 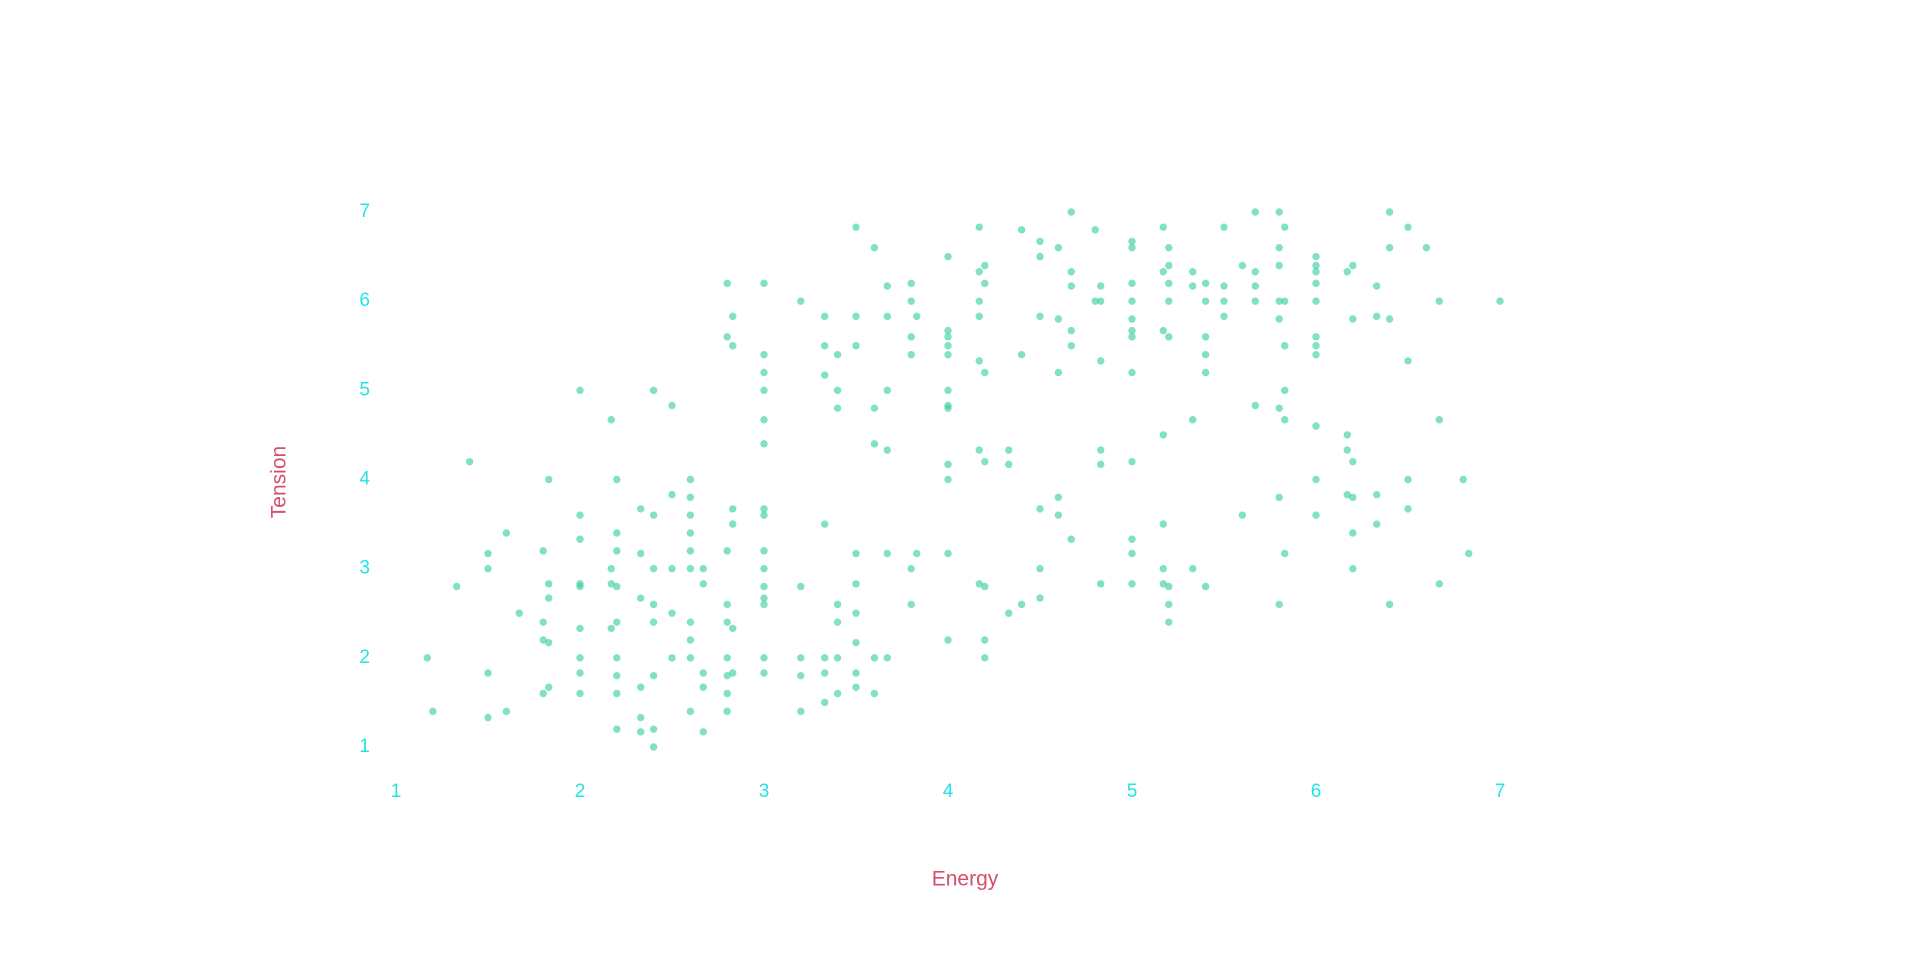 I want to click on x-tick-label: 1, so click(x=396, y=791).